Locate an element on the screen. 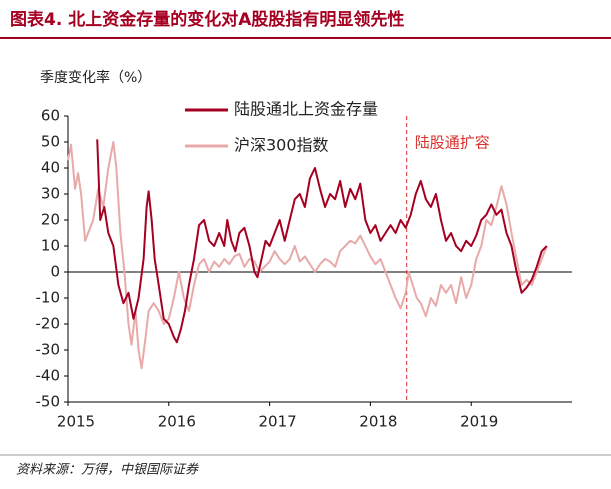  y-tick-label: -30 is located at coordinates (48, 350).